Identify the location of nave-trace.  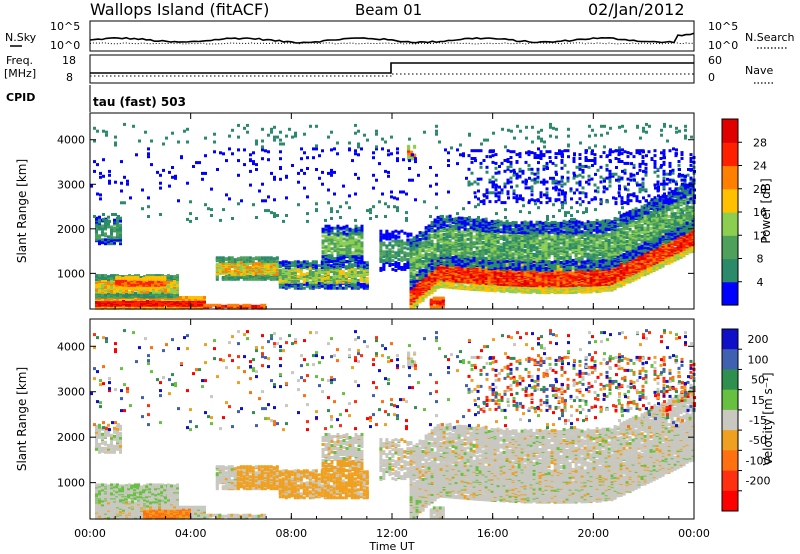
(392, 75).